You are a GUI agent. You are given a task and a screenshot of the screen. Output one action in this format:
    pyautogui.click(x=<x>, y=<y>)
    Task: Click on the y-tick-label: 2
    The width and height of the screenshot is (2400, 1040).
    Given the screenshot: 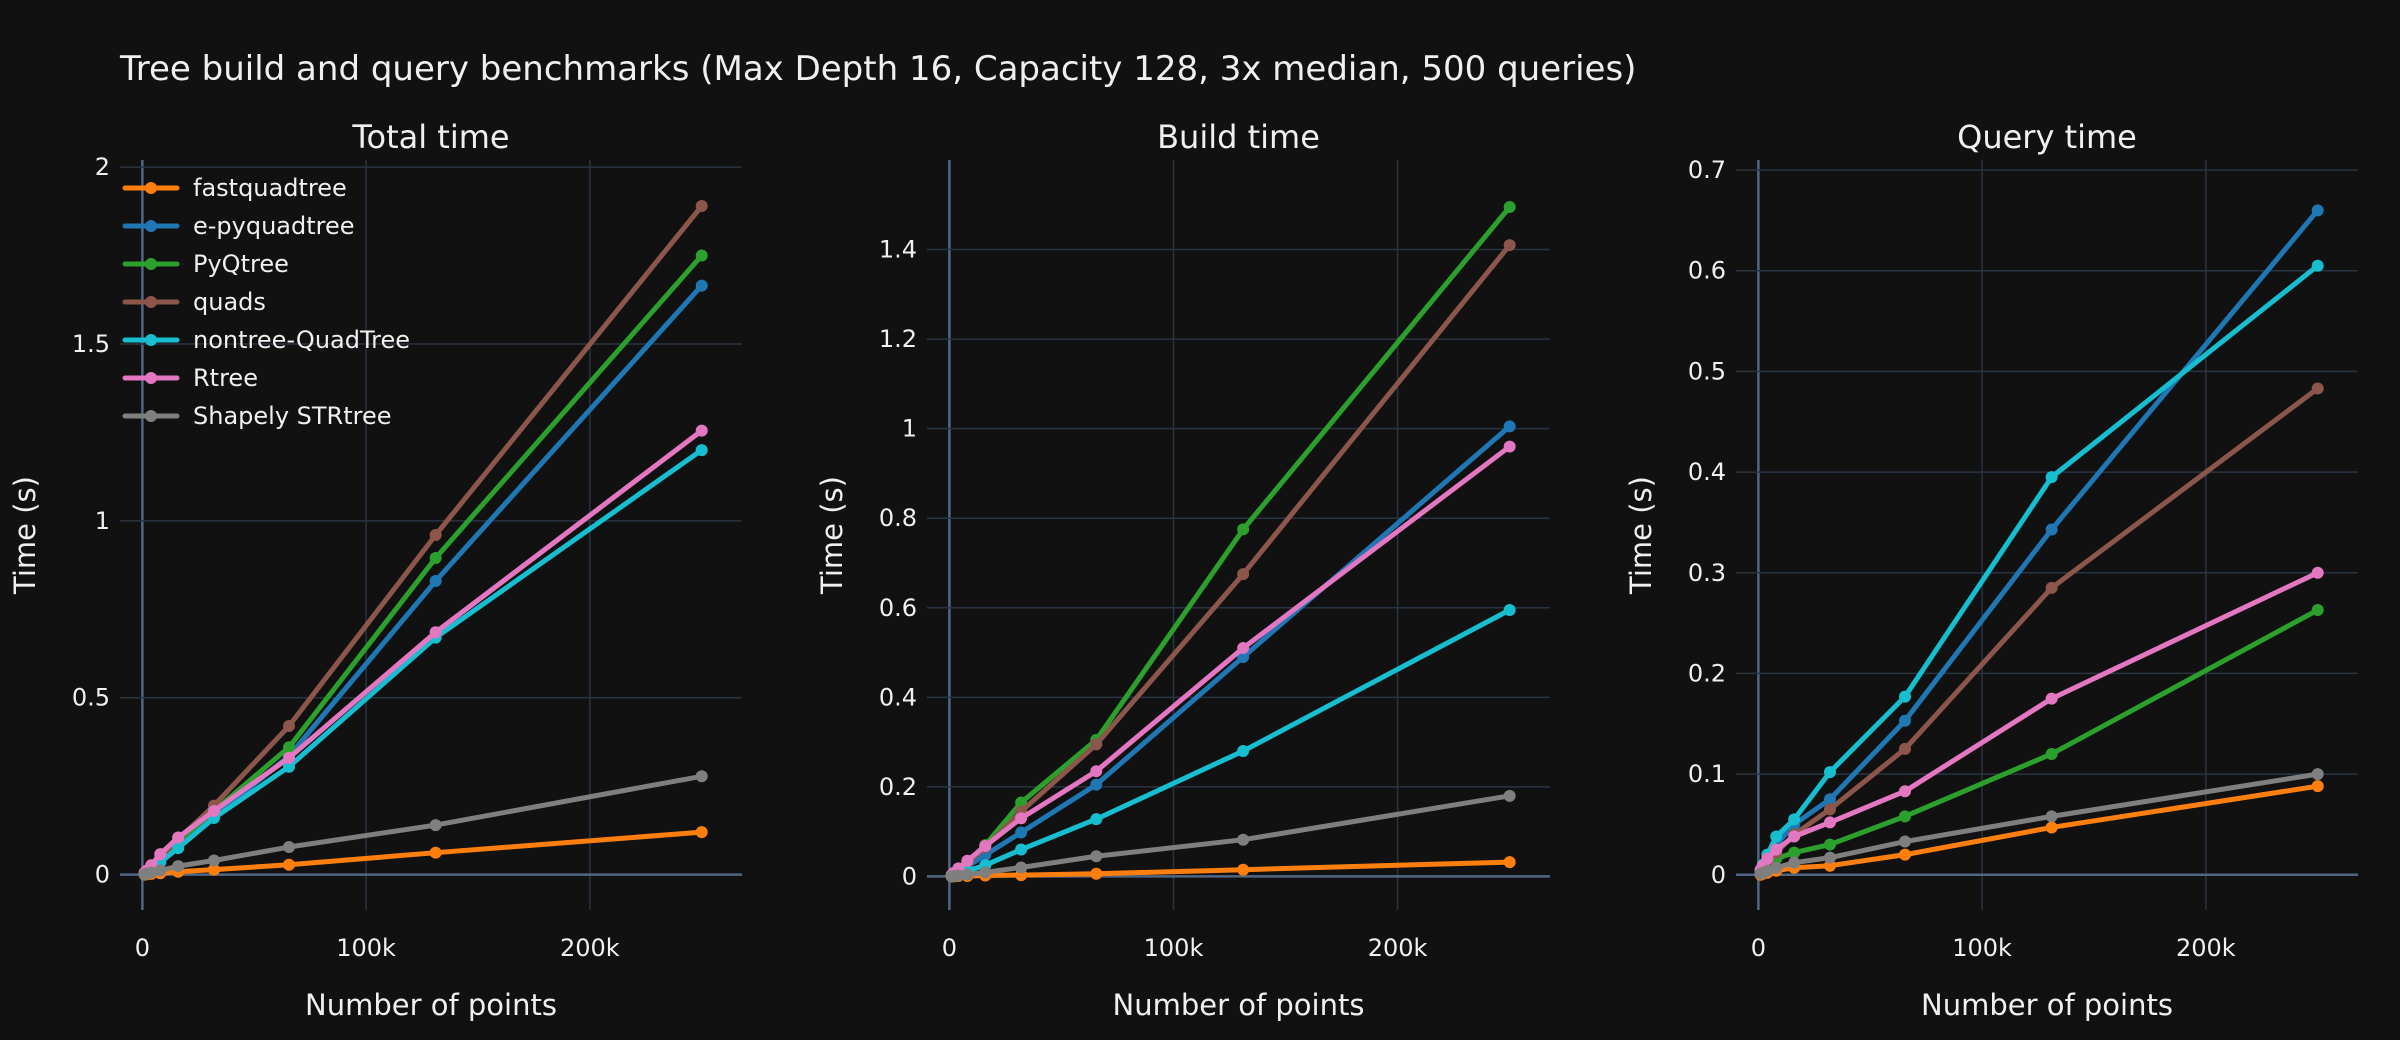 What is the action you would take?
    pyautogui.click(x=102, y=167)
    